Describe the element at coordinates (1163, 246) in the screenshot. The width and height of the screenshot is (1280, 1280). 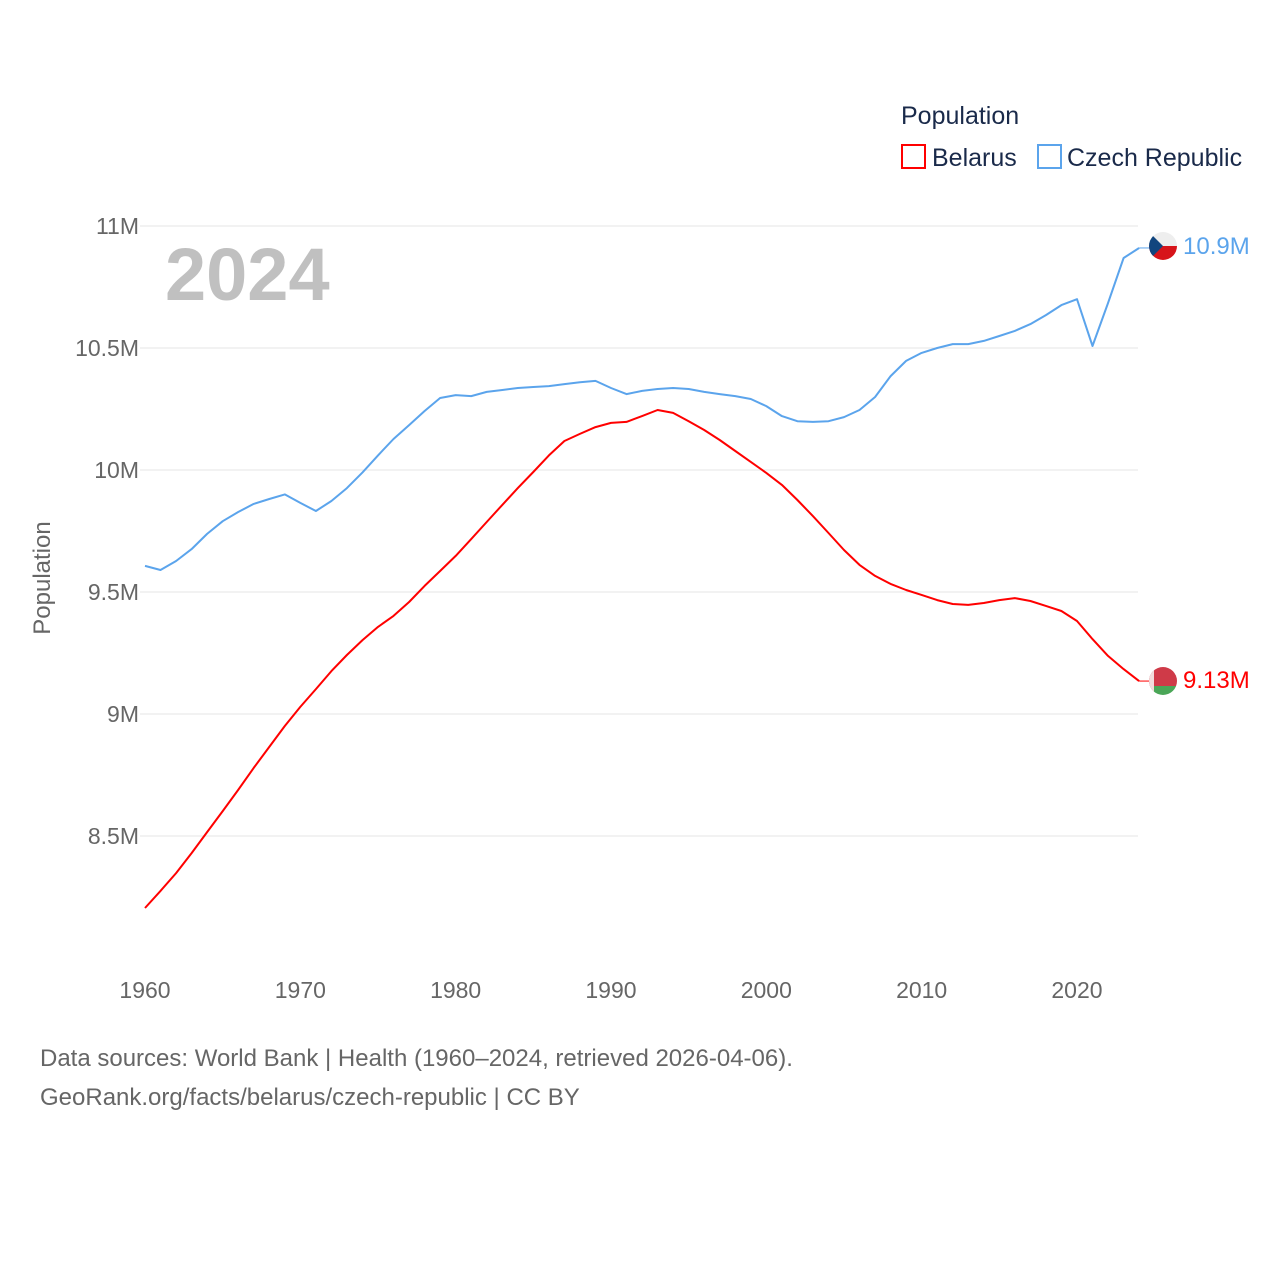
I see `czech-flag-icon` at that location.